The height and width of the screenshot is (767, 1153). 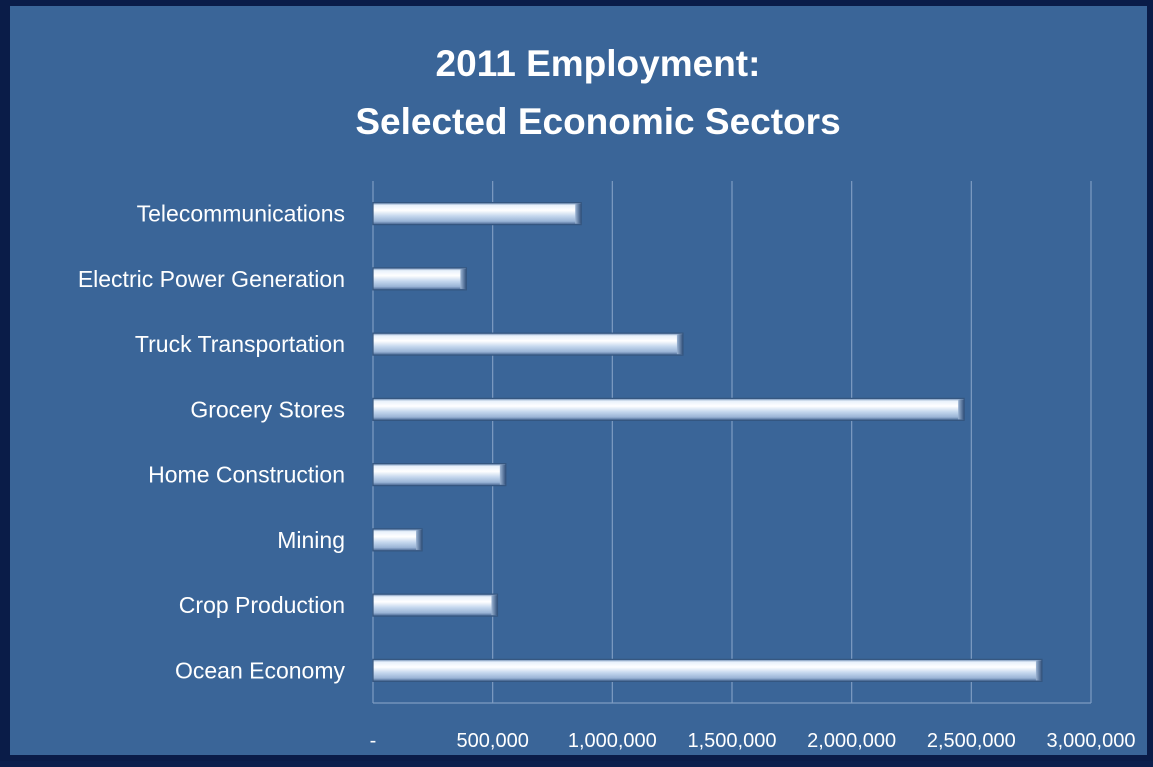 What do you see at coordinates (598, 63) in the screenshot?
I see `chart-title-line-1: 2011 Employment:` at bounding box center [598, 63].